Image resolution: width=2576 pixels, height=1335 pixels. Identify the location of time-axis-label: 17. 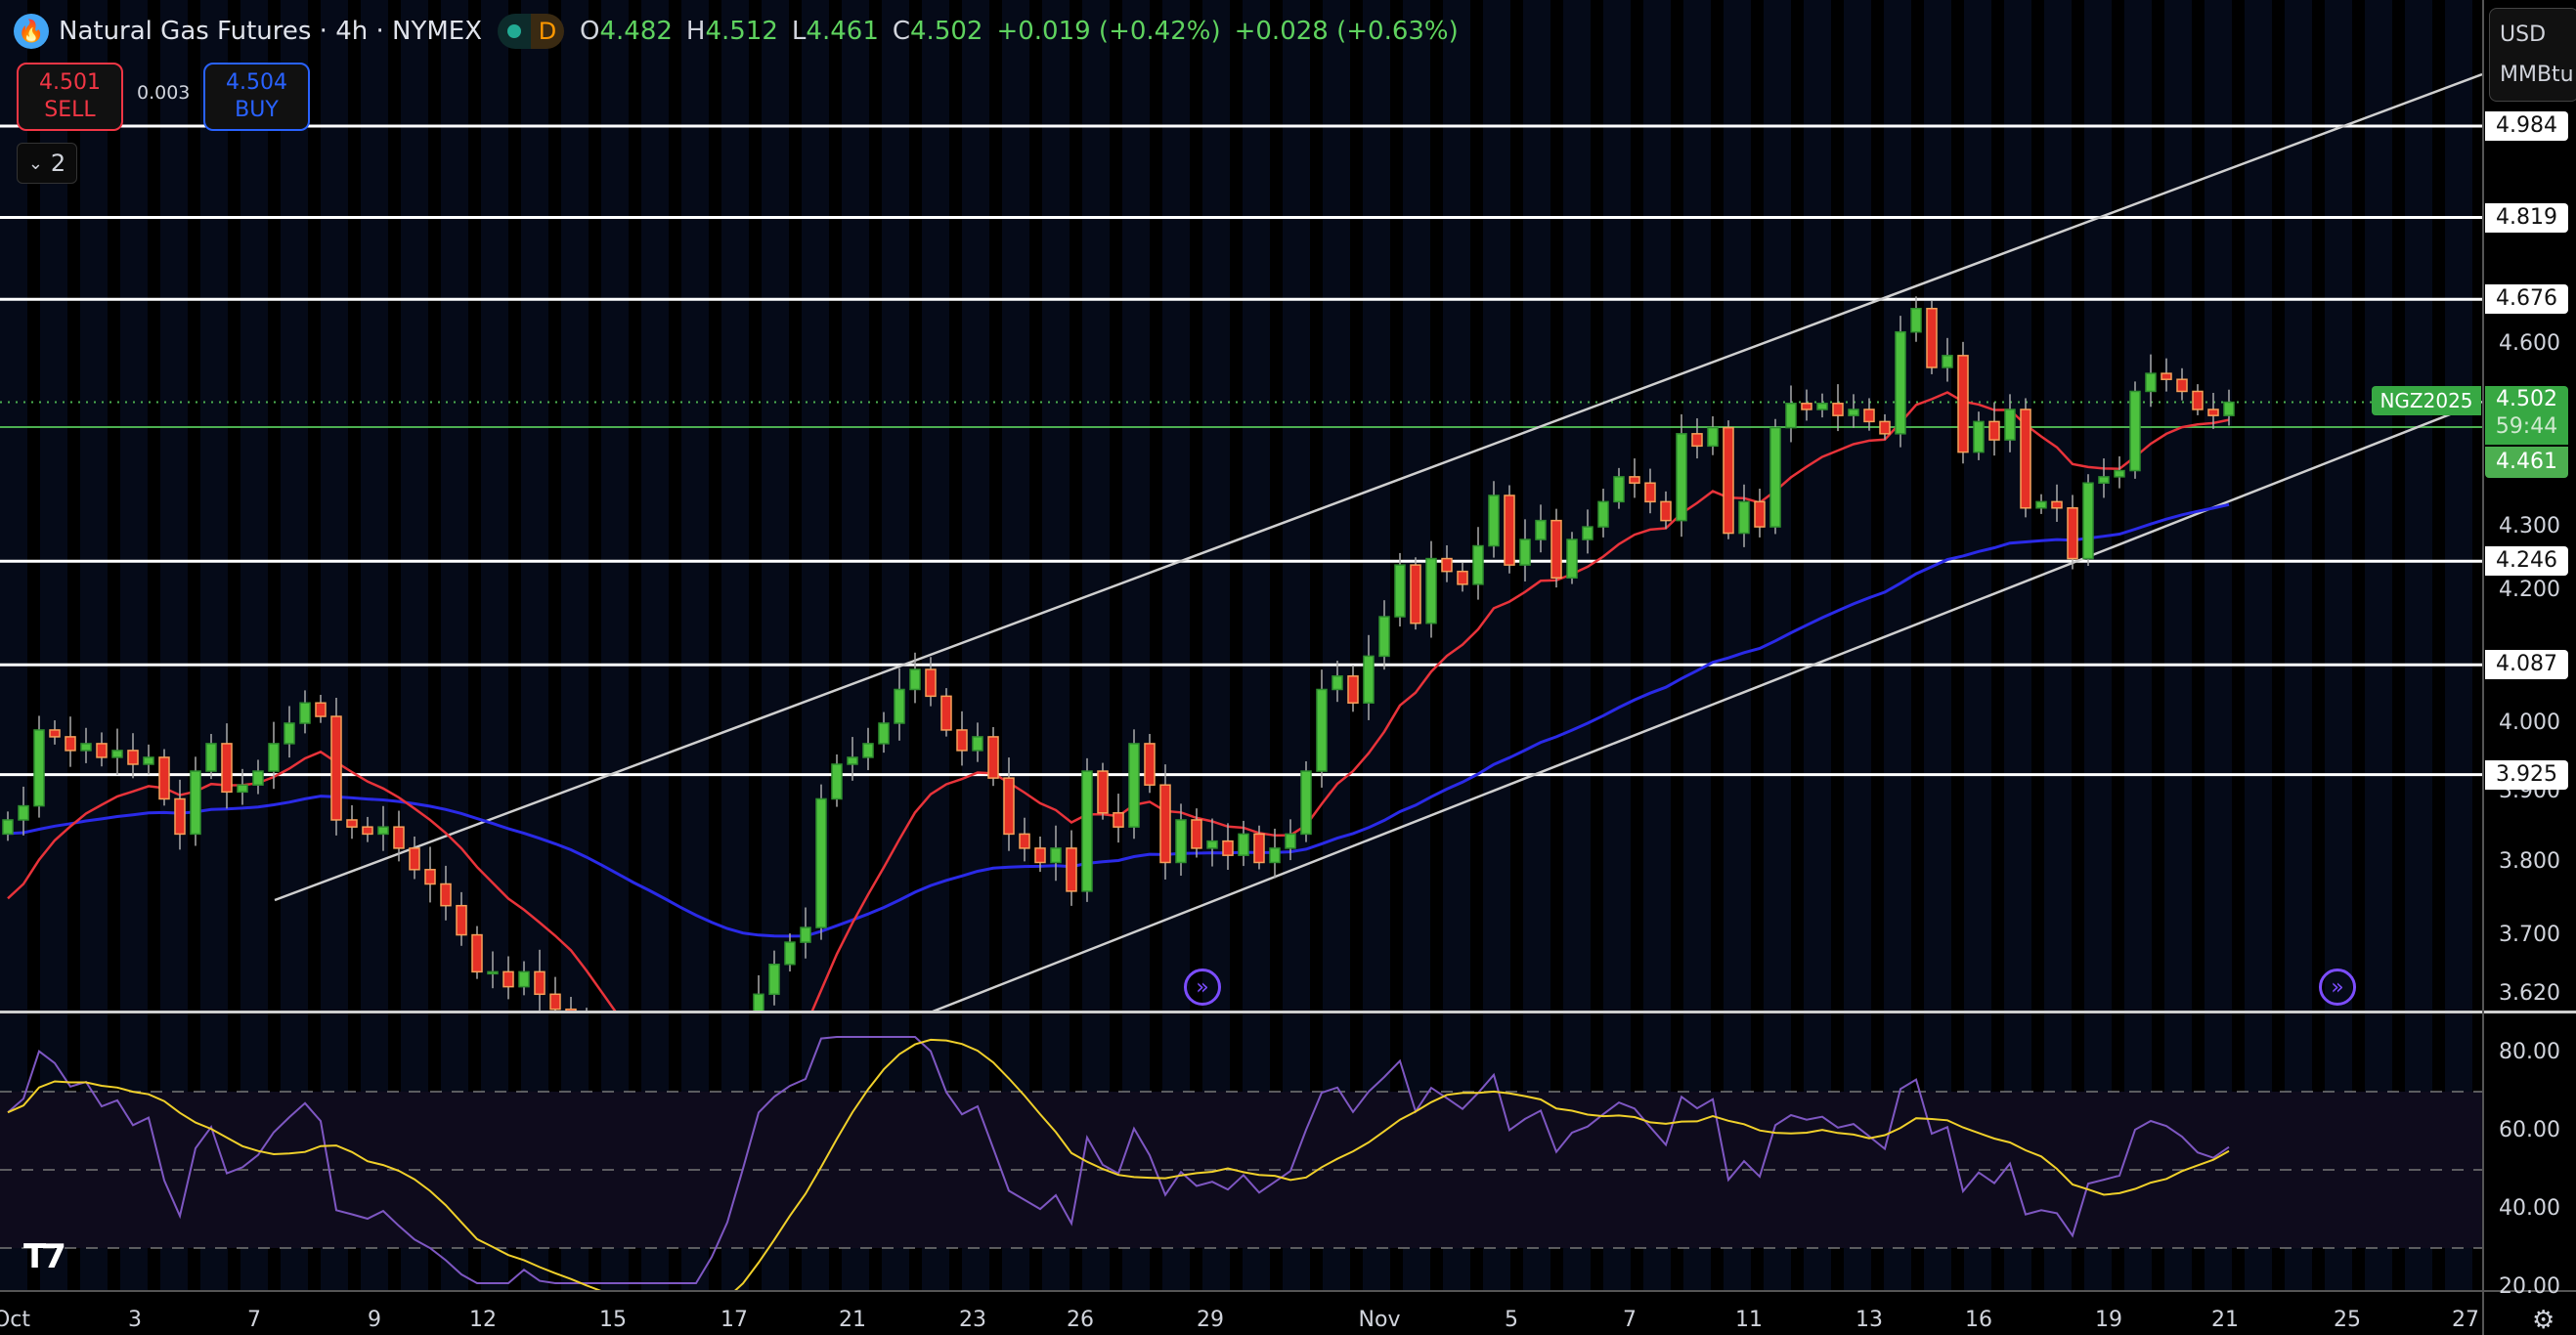
(734, 1320).